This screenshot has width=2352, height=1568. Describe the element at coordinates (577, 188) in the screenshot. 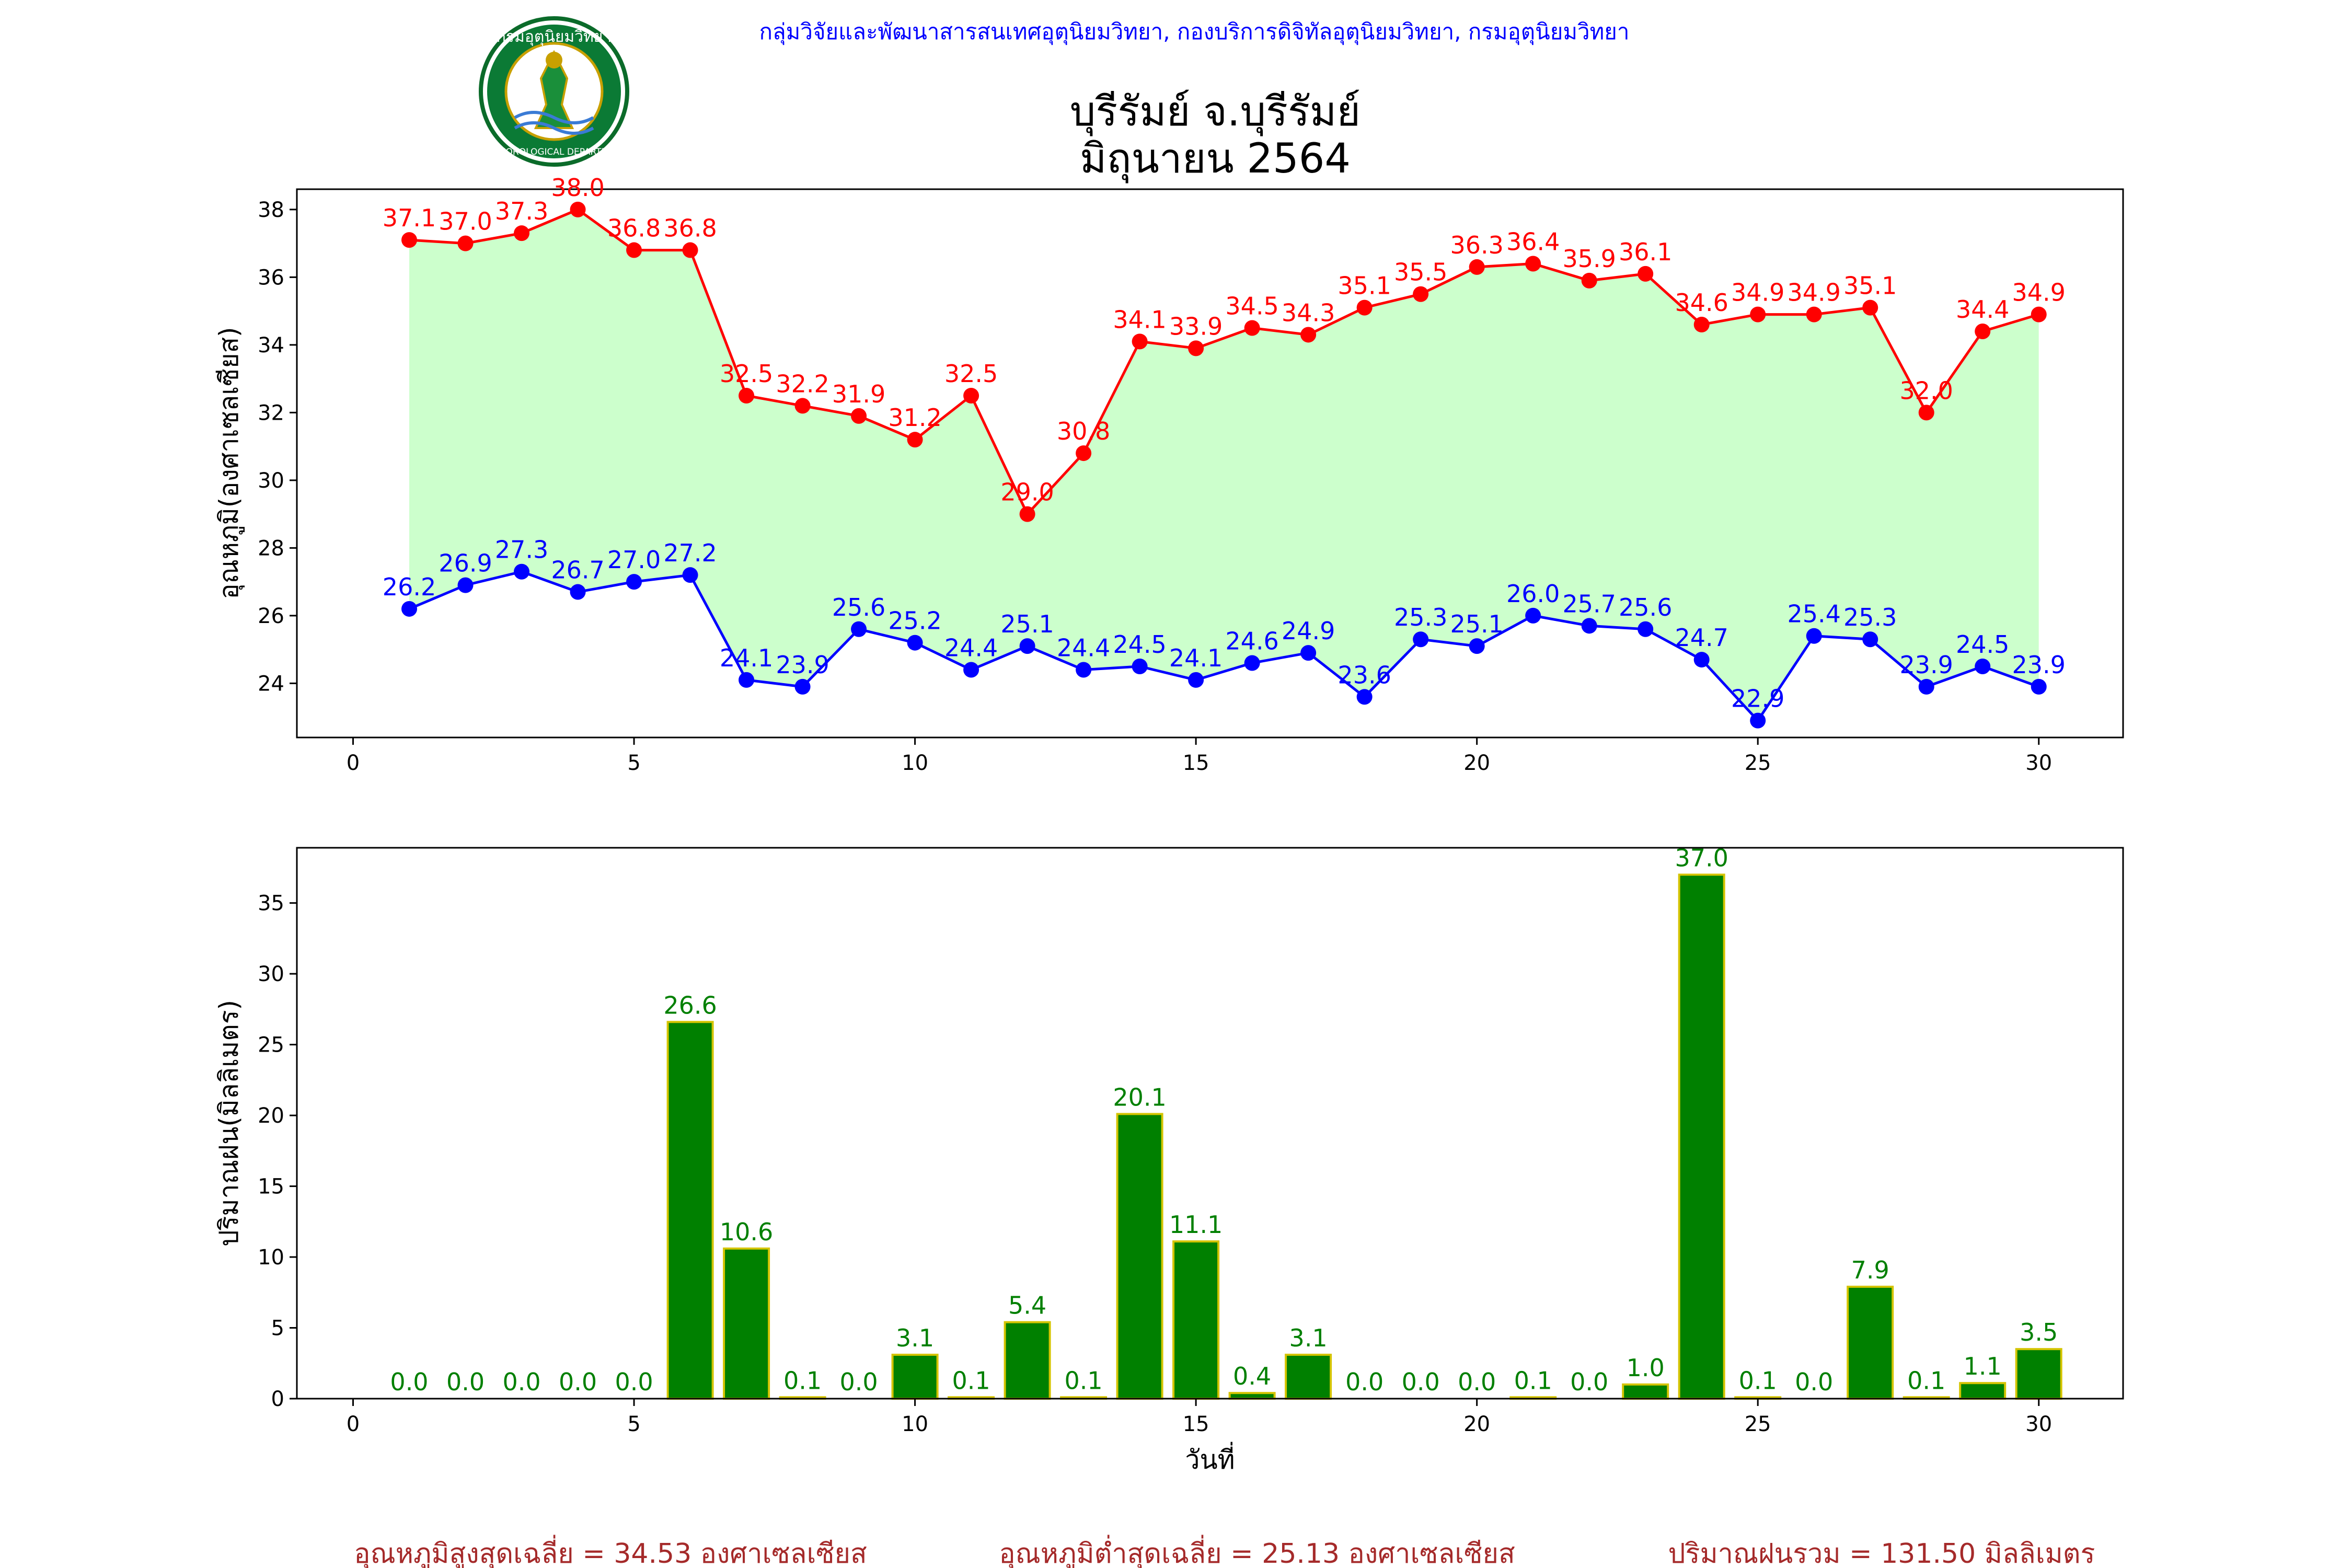

I see `max-temperature-value-label: 38.0` at that location.